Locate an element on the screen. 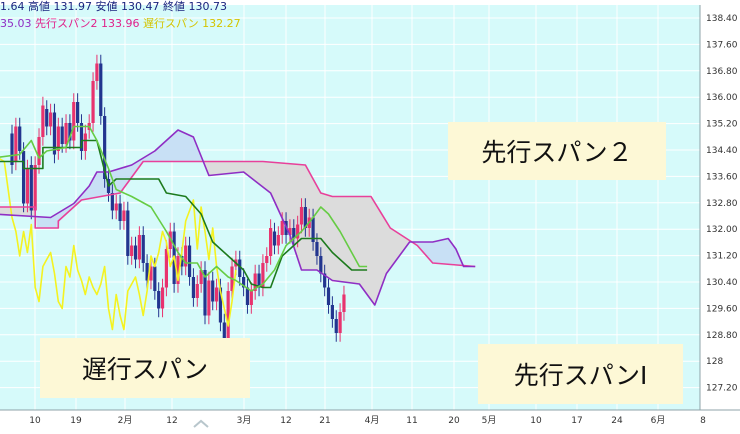 This screenshot has width=740, height=434. cloud-bullish-region is located at coordinates (438, 252).